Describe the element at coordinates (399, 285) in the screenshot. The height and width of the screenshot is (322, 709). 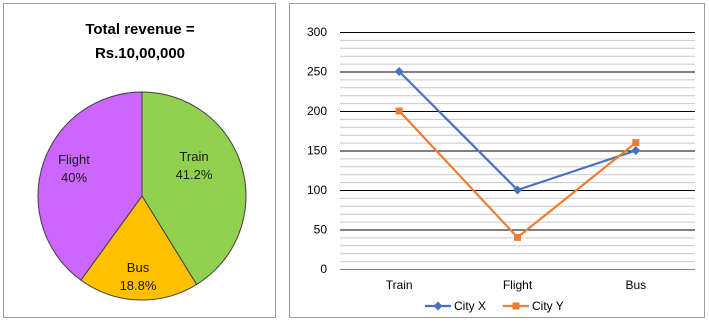
I see `x-tick-label: Train` at that location.